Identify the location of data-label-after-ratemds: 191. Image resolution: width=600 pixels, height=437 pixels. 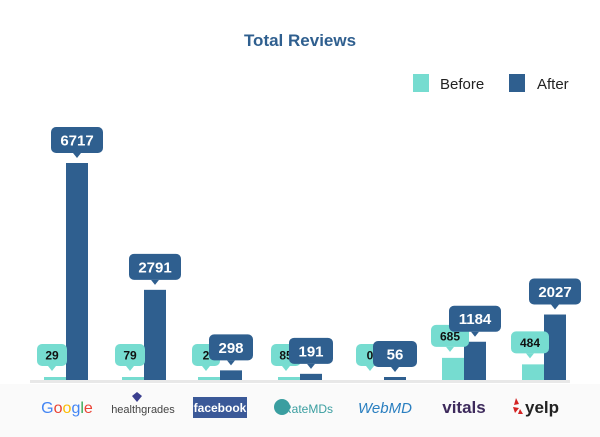
(310, 351).